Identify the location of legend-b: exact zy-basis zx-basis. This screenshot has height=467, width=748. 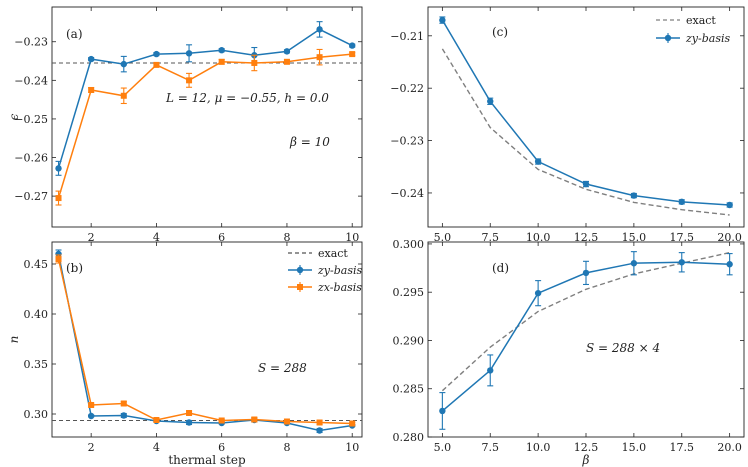
(325, 270).